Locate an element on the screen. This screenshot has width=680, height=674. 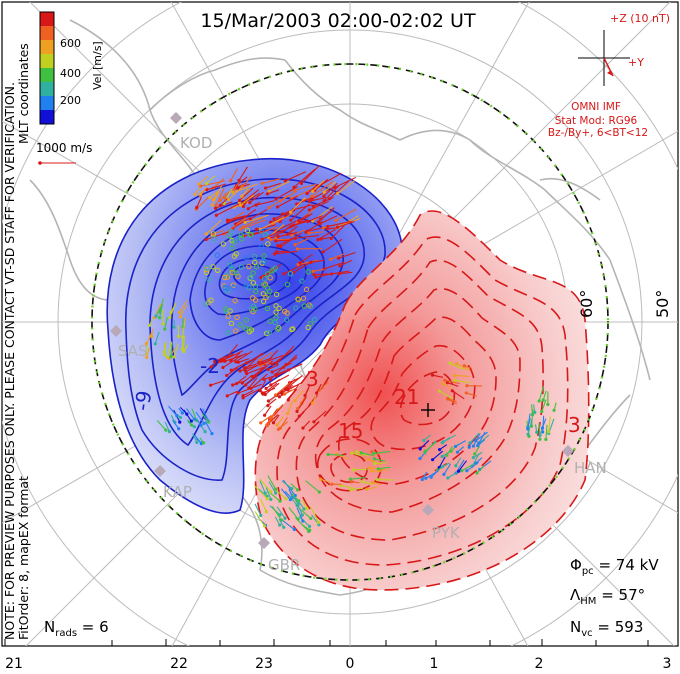
mlt-tick-21: 21 is located at coordinates (14, 664).